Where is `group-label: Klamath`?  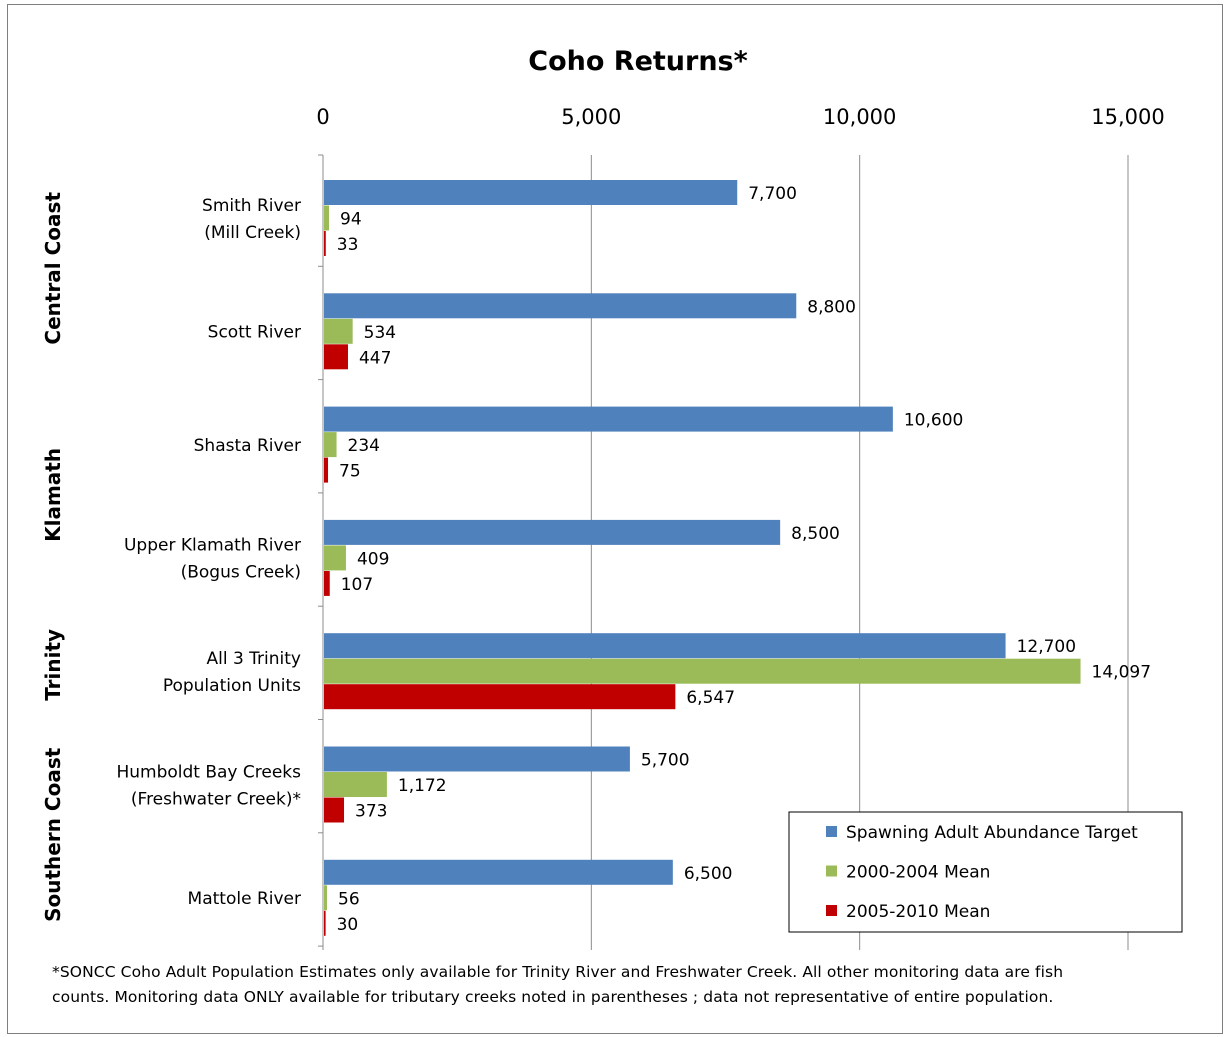
group-label: Klamath is located at coordinates (53, 495).